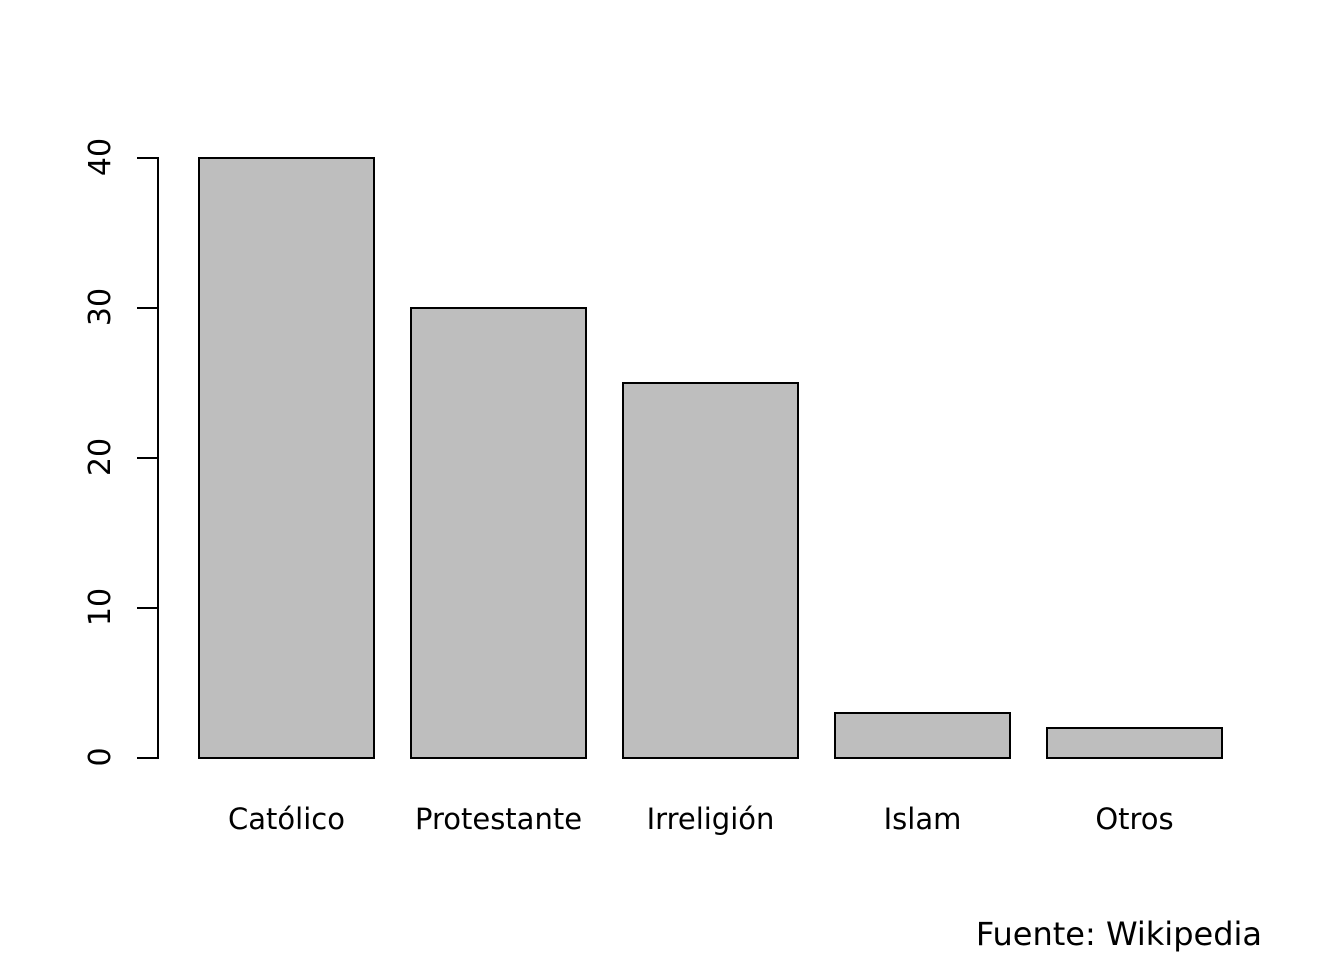 The image size is (1344, 960). Describe the element at coordinates (100, 307) in the screenshot. I see `y-axis-tick-label: 30` at that location.